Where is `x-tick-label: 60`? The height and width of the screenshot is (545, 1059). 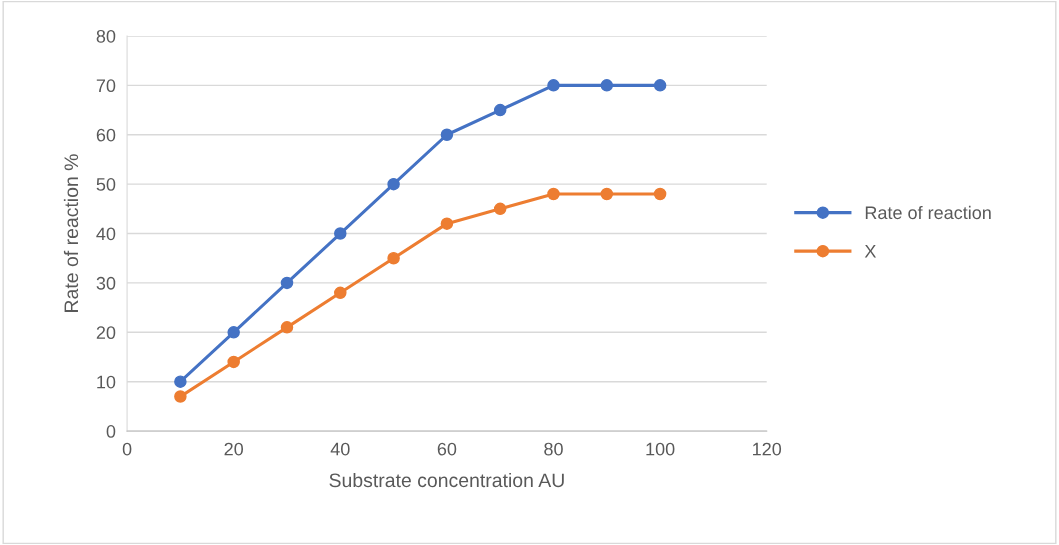
x-tick-label: 60 is located at coordinates (447, 449).